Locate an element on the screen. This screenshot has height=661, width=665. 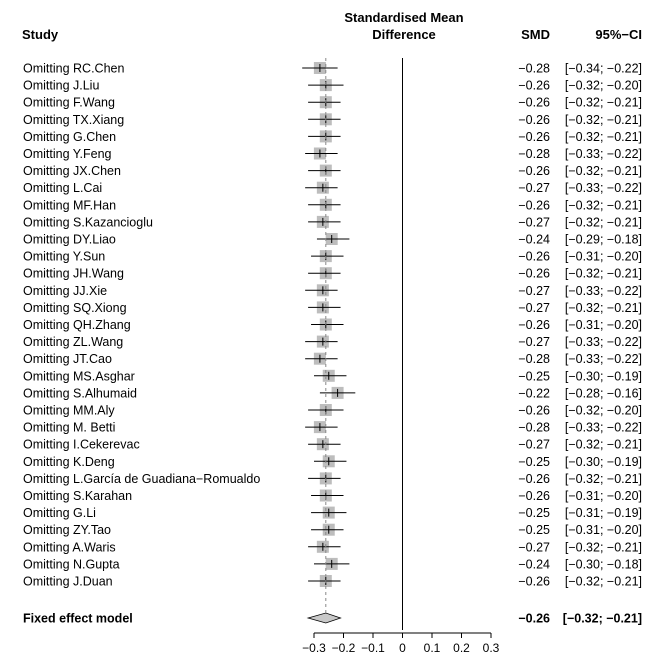
study-label: Omitting L.Cai is located at coordinates (62, 188).